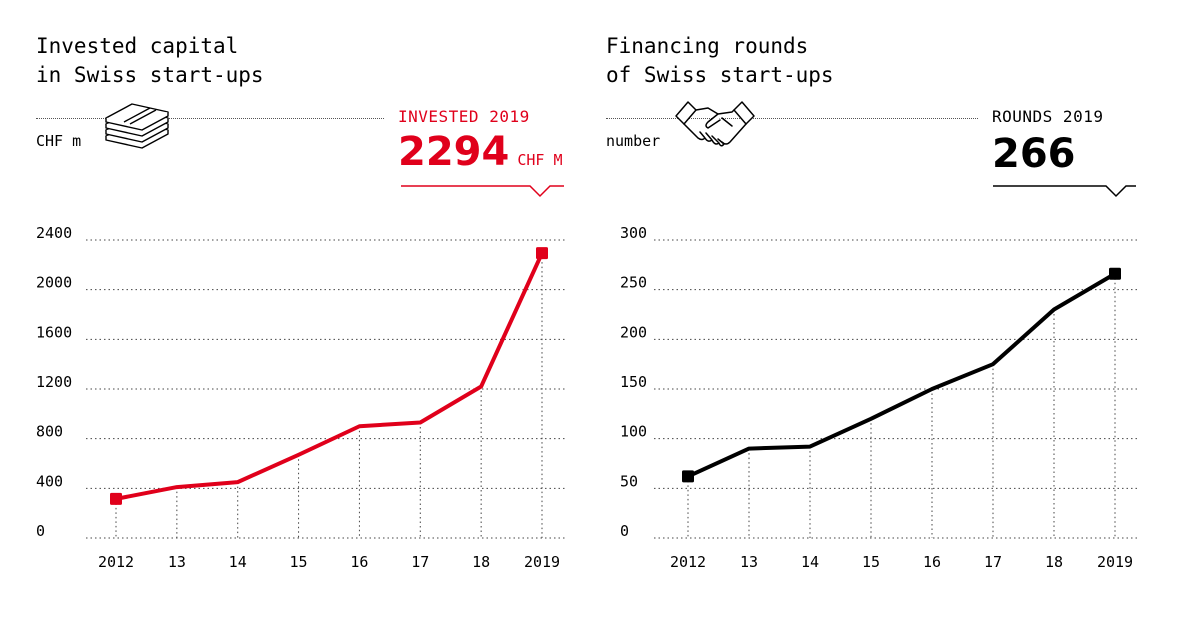  Describe the element at coordinates (633, 332) in the screenshot. I see `y-tick-label: 200` at that location.